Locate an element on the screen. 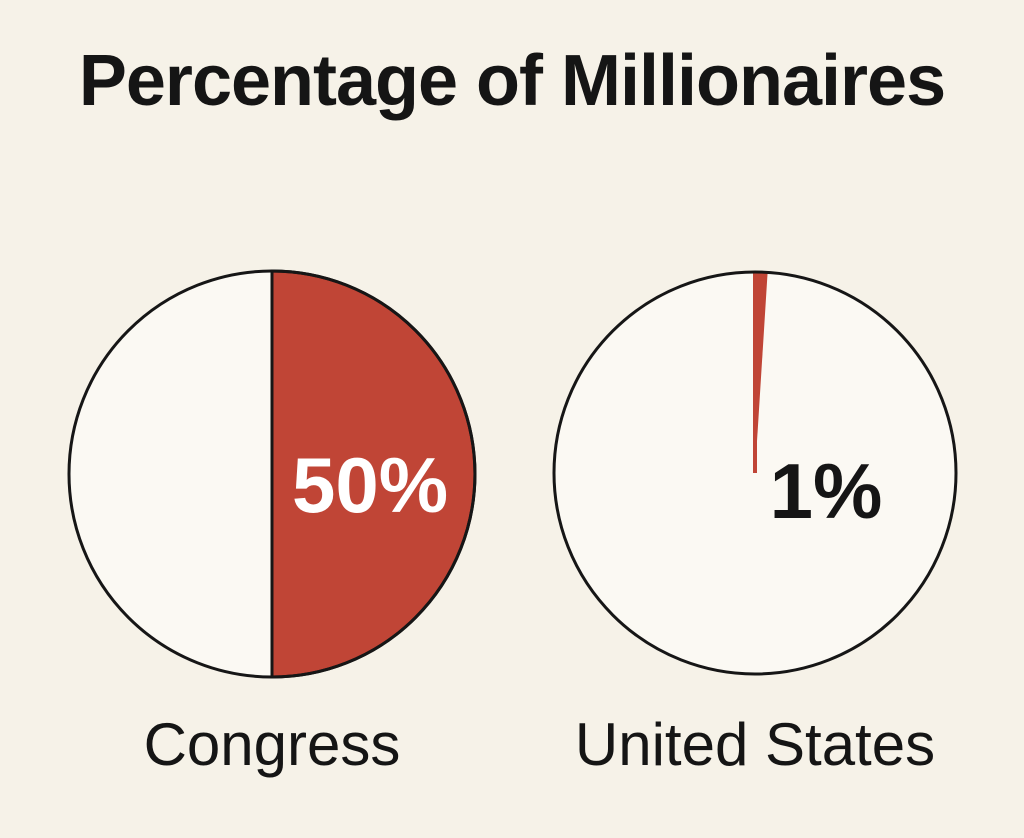  chart-title: Percentage of Millionaires is located at coordinates (512, 81).